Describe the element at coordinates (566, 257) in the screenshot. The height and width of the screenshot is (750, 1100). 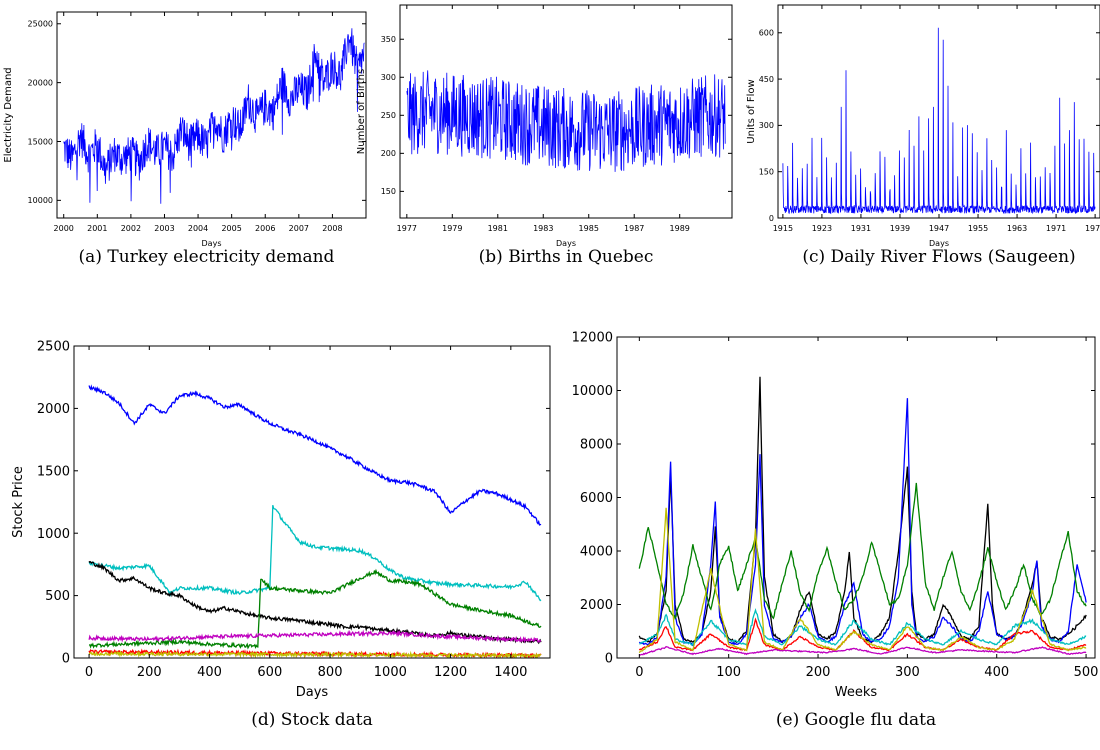
I see `panel-caption: (b) Births in Quebec` at that location.